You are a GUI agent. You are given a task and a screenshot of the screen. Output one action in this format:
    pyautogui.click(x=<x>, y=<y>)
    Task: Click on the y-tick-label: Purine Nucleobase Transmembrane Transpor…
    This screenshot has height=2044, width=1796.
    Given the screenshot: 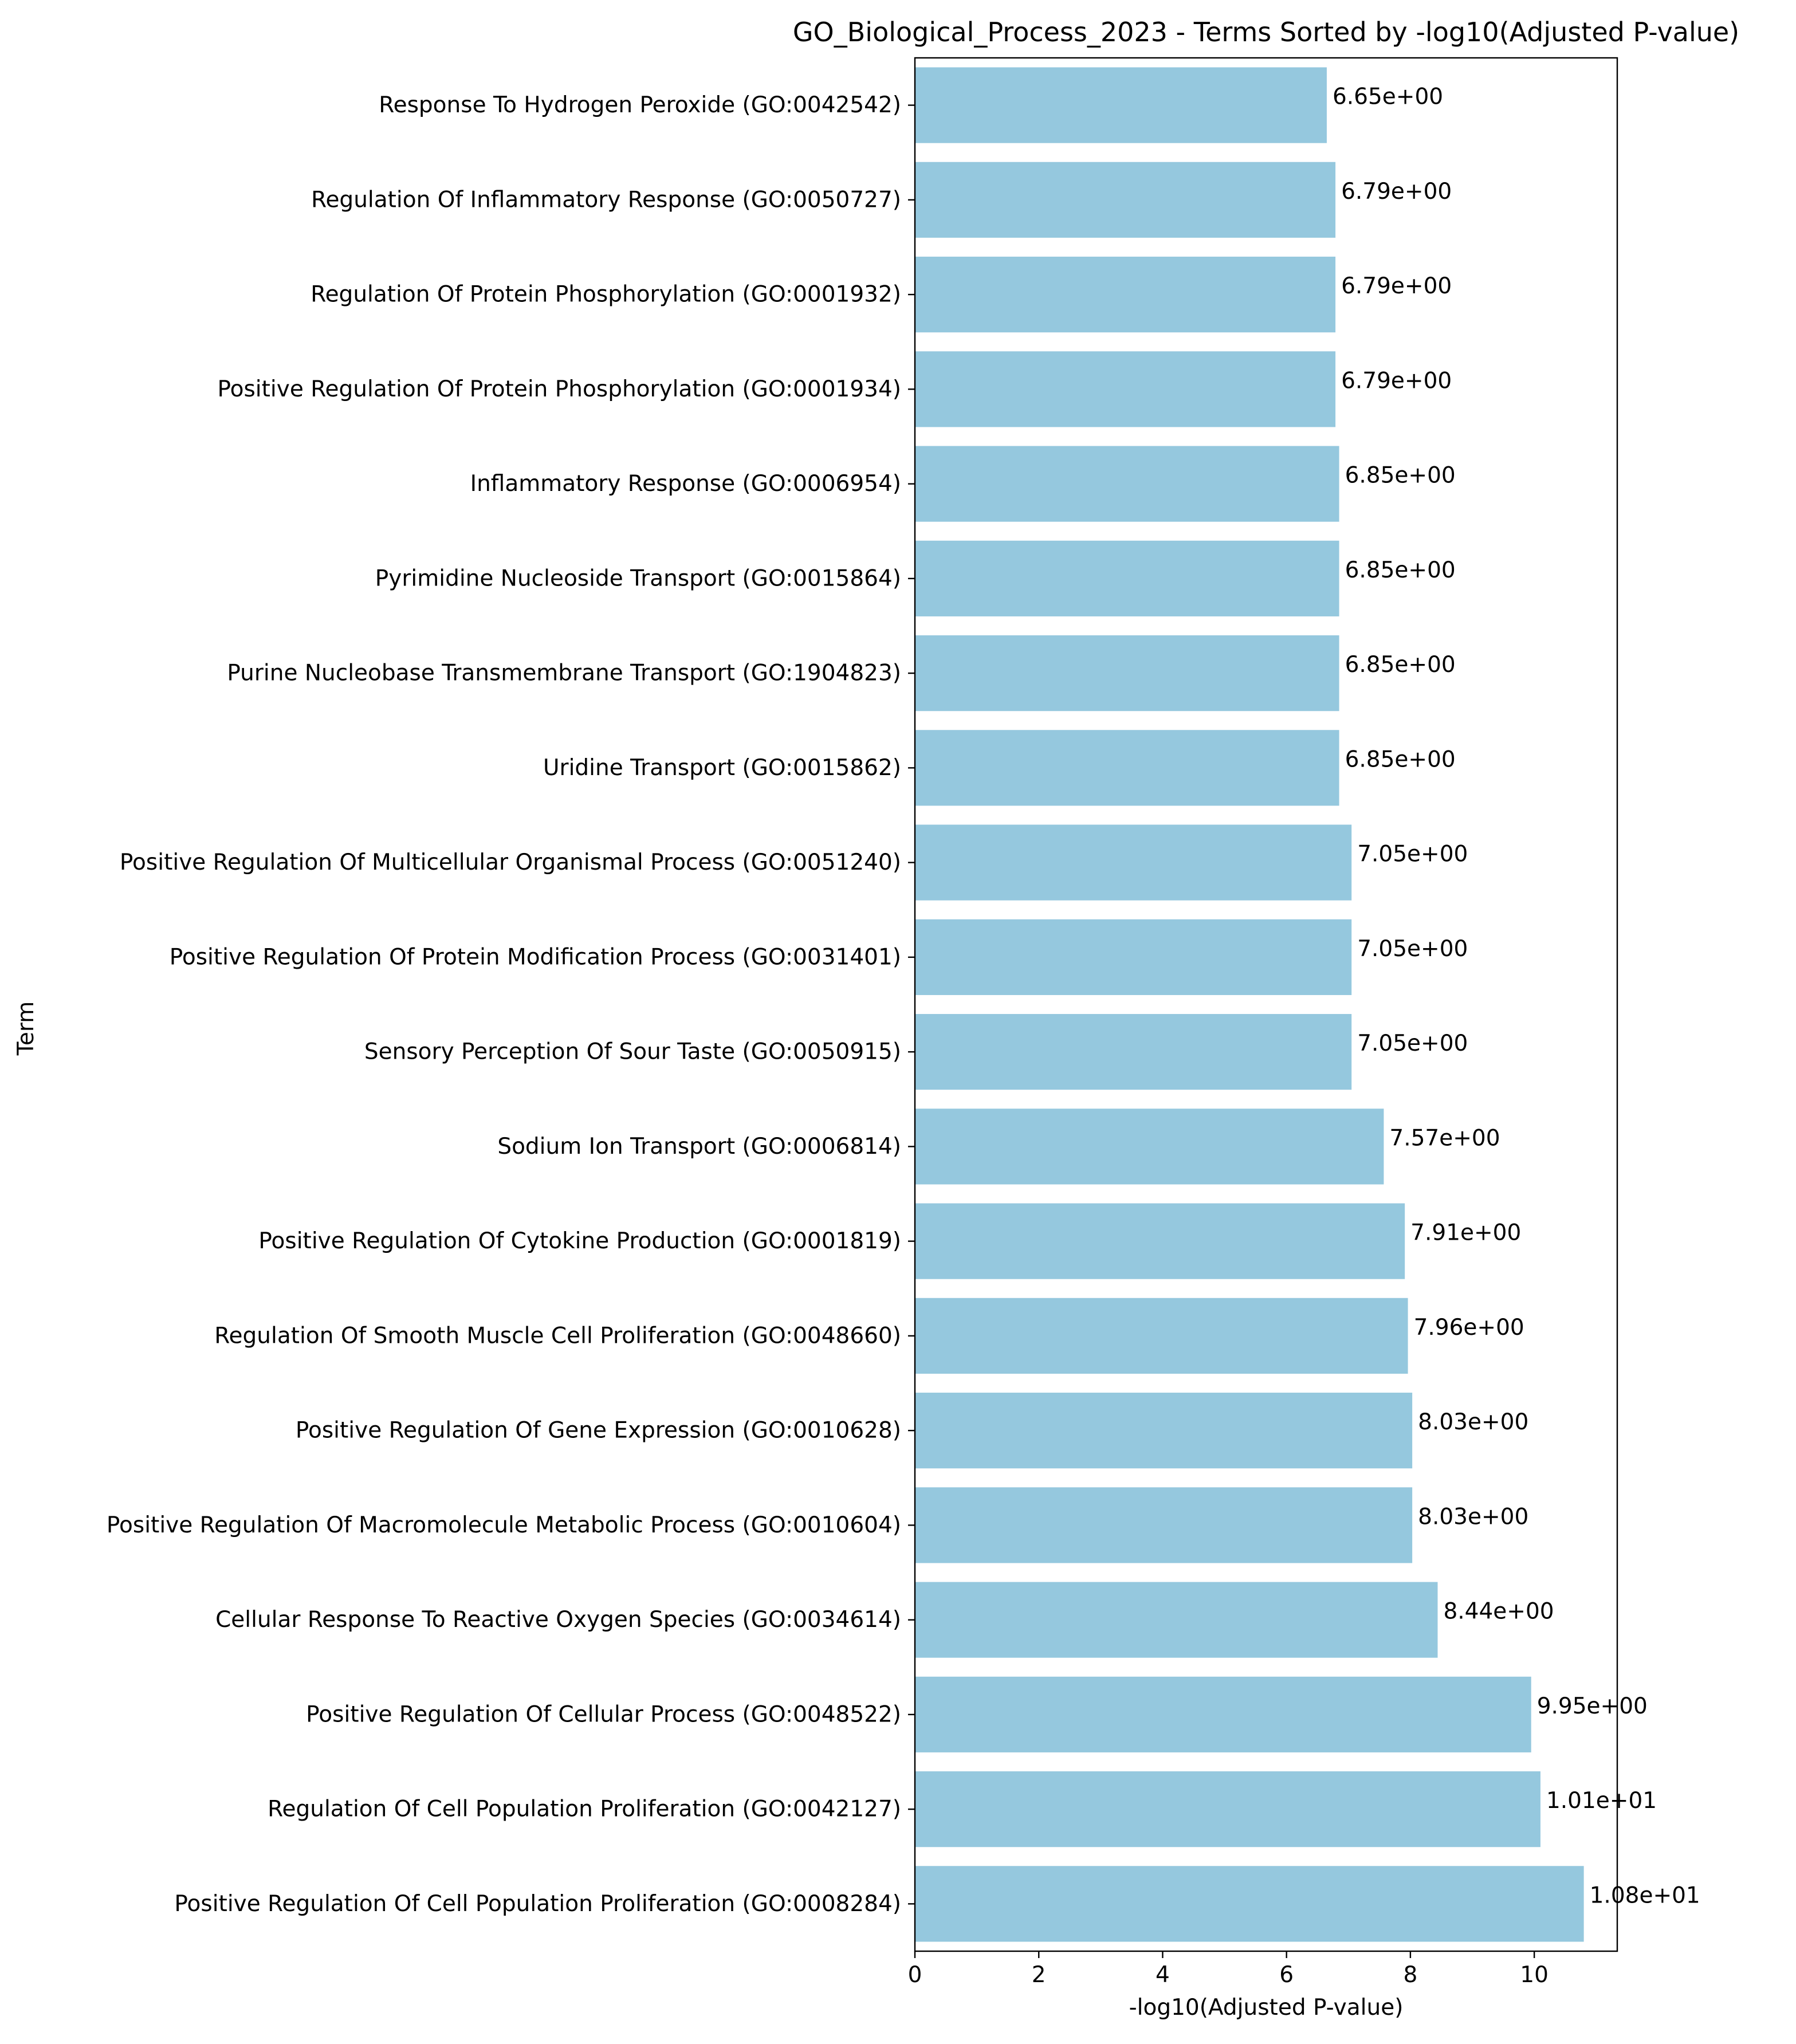 What is the action you would take?
    pyautogui.click(x=564, y=673)
    